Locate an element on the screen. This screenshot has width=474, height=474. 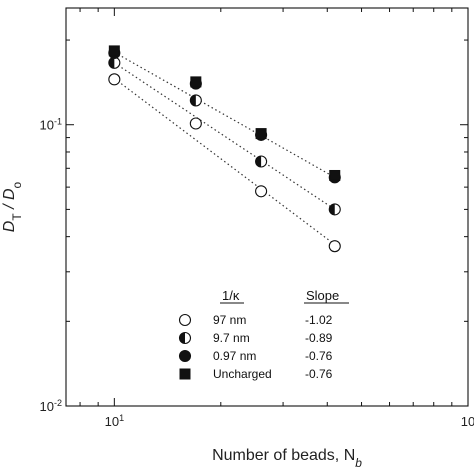
y-tick-label: 10⁻² is located at coordinates (51, 406).